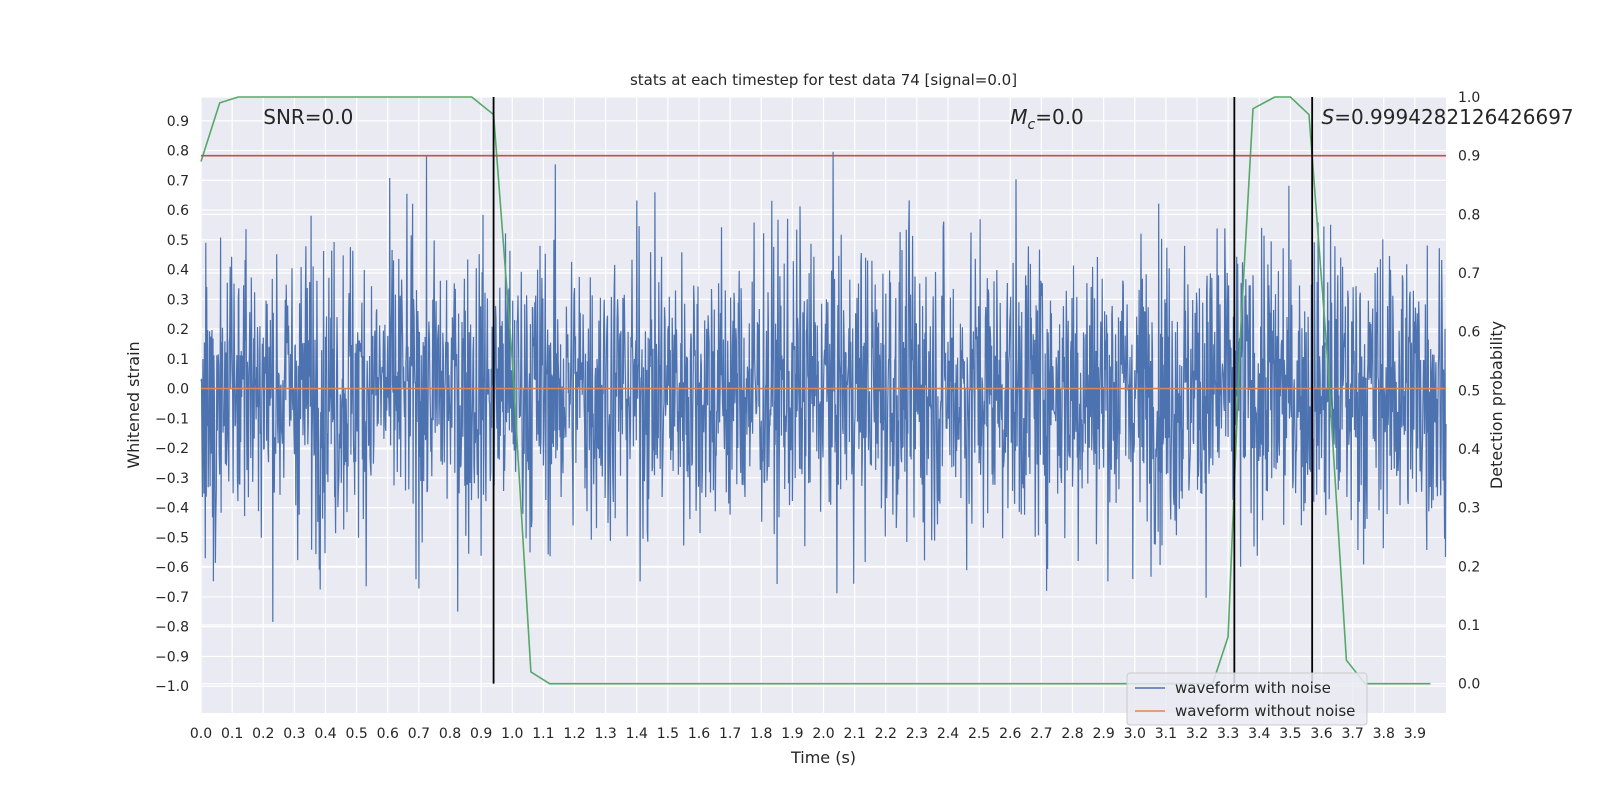 The image size is (1600, 800). Describe the element at coordinates (1469, 98) in the screenshot. I see `y2-tick-label: 1.0` at that location.